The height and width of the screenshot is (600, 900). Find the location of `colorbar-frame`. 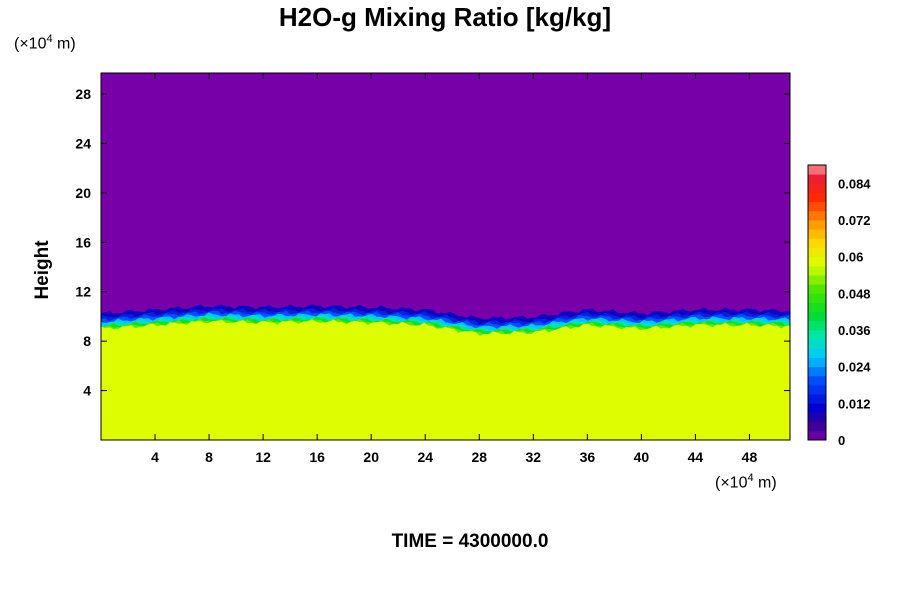

colorbar-frame is located at coordinates (817, 302).